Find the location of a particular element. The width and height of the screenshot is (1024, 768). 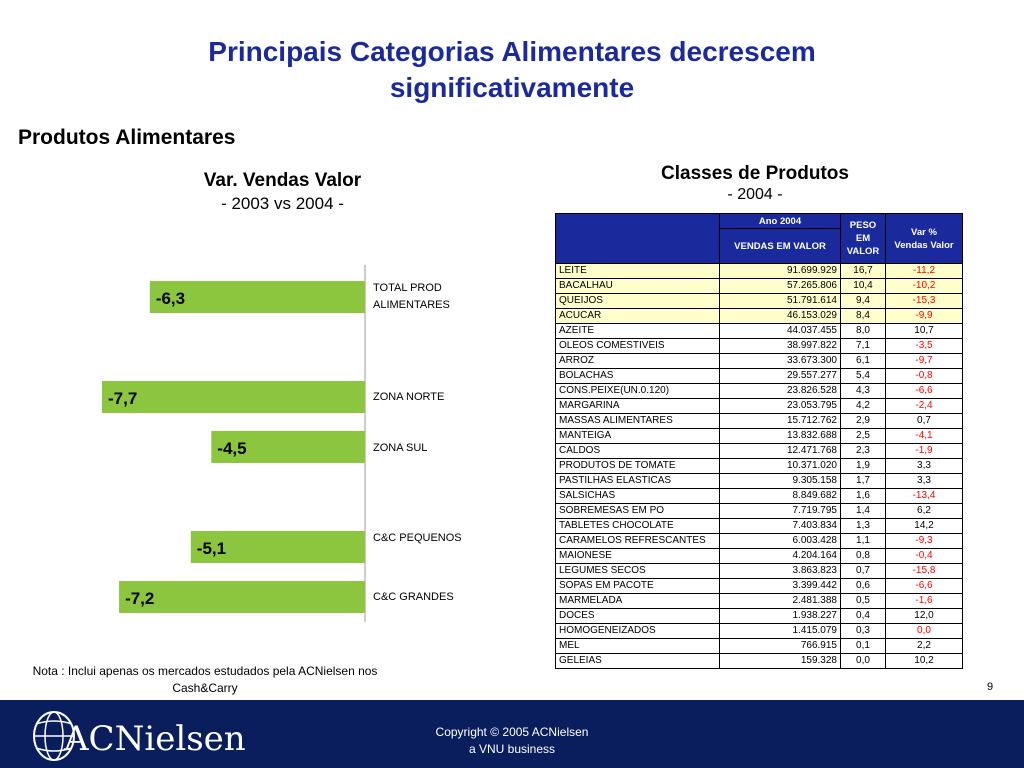

copyright-line2: a VNU business is located at coordinates (512, 749).